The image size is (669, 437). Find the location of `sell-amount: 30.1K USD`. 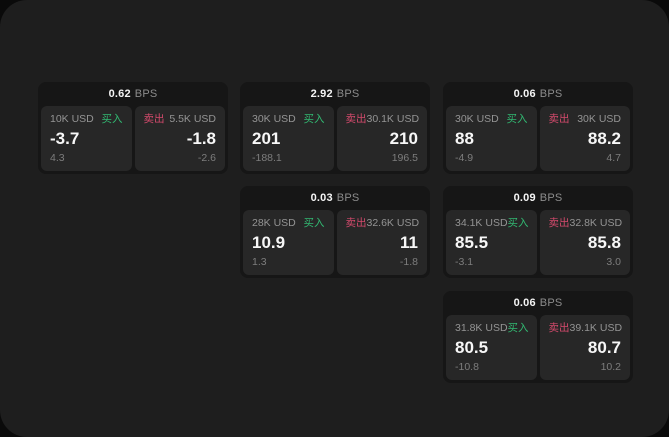

sell-amount: 30.1K USD is located at coordinates (393, 119).